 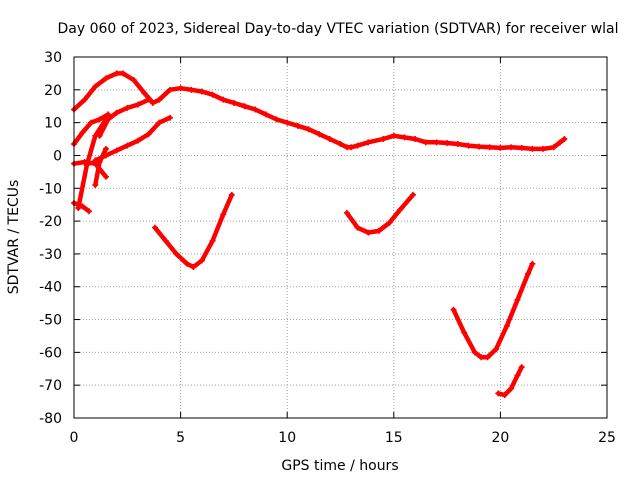 I want to click on x-tick-label: 20, so click(x=500, y=438).